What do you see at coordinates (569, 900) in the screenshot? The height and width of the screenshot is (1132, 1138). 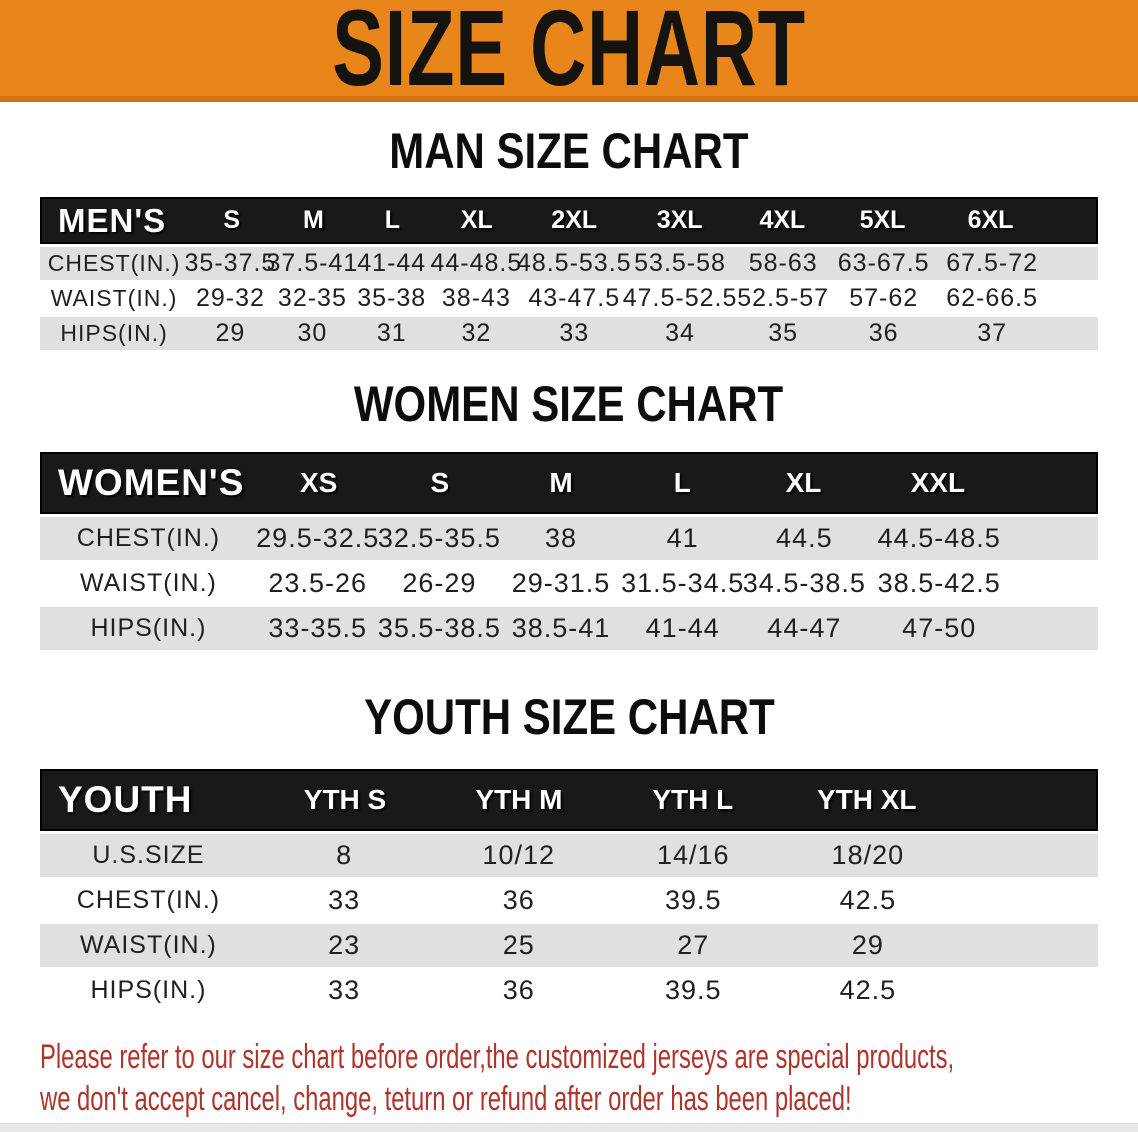 I see `table-row: CHEST(IN.) 33 36 39.5 42.5` at bounding box center [569, 900].